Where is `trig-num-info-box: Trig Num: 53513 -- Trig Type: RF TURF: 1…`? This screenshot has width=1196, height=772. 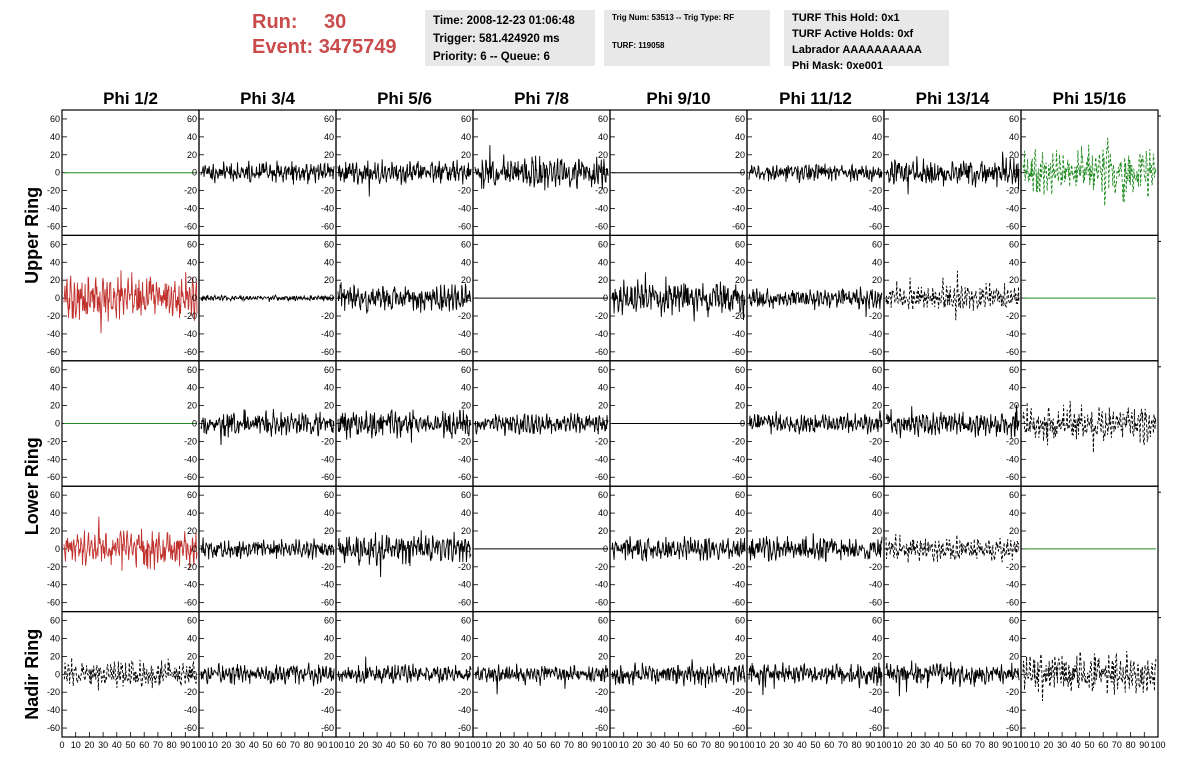 trig-num-info-box: Trig Num: 53513 -- Trig Type: RF TURF: 1… is located at coordinates (687, 38).